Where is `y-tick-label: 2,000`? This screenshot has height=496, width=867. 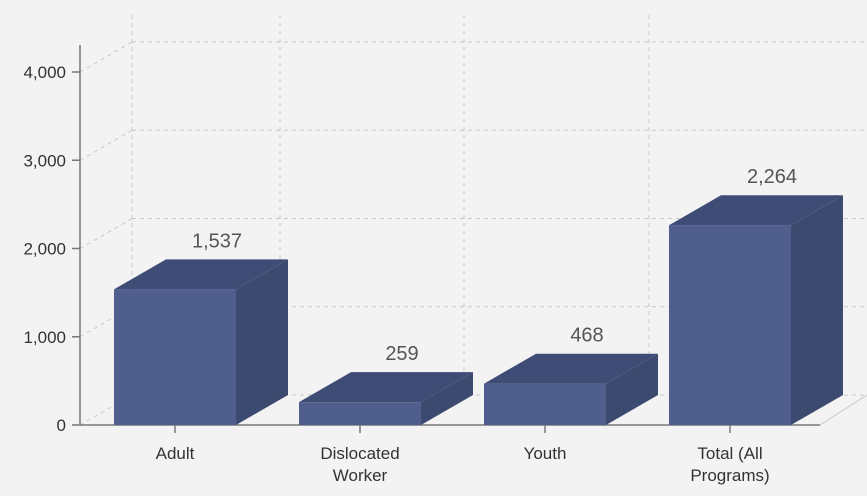
y-tick-label: 2,000 is located at coordinates (44, 249).